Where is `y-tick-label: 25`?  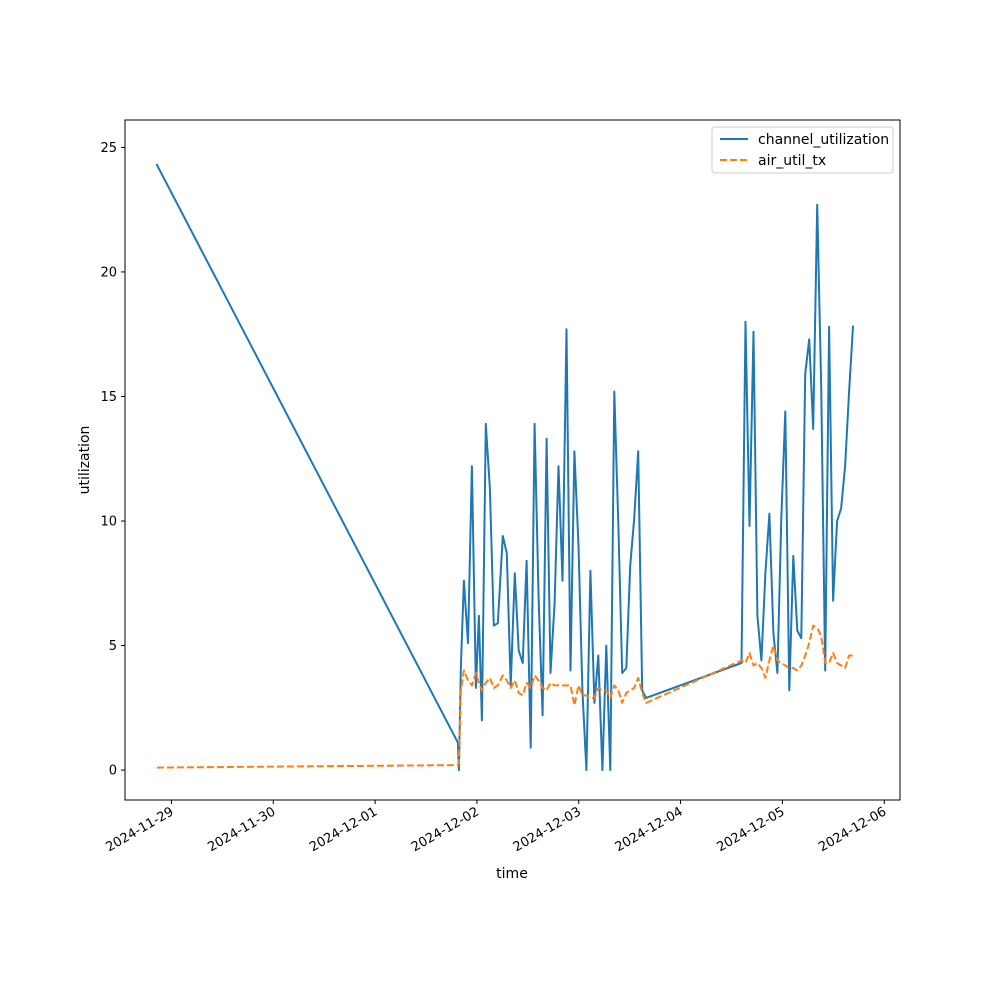
y-tick-label: 25 is located at coordinates (108, 148).